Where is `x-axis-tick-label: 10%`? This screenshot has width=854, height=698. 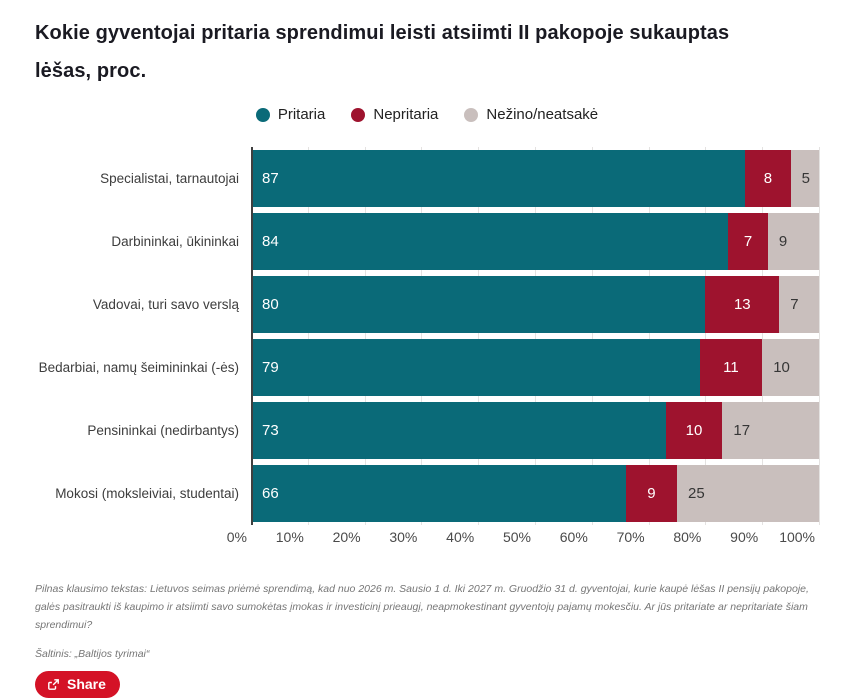
x-axis-tick-label: 10% is located at coordinates (289, 537).